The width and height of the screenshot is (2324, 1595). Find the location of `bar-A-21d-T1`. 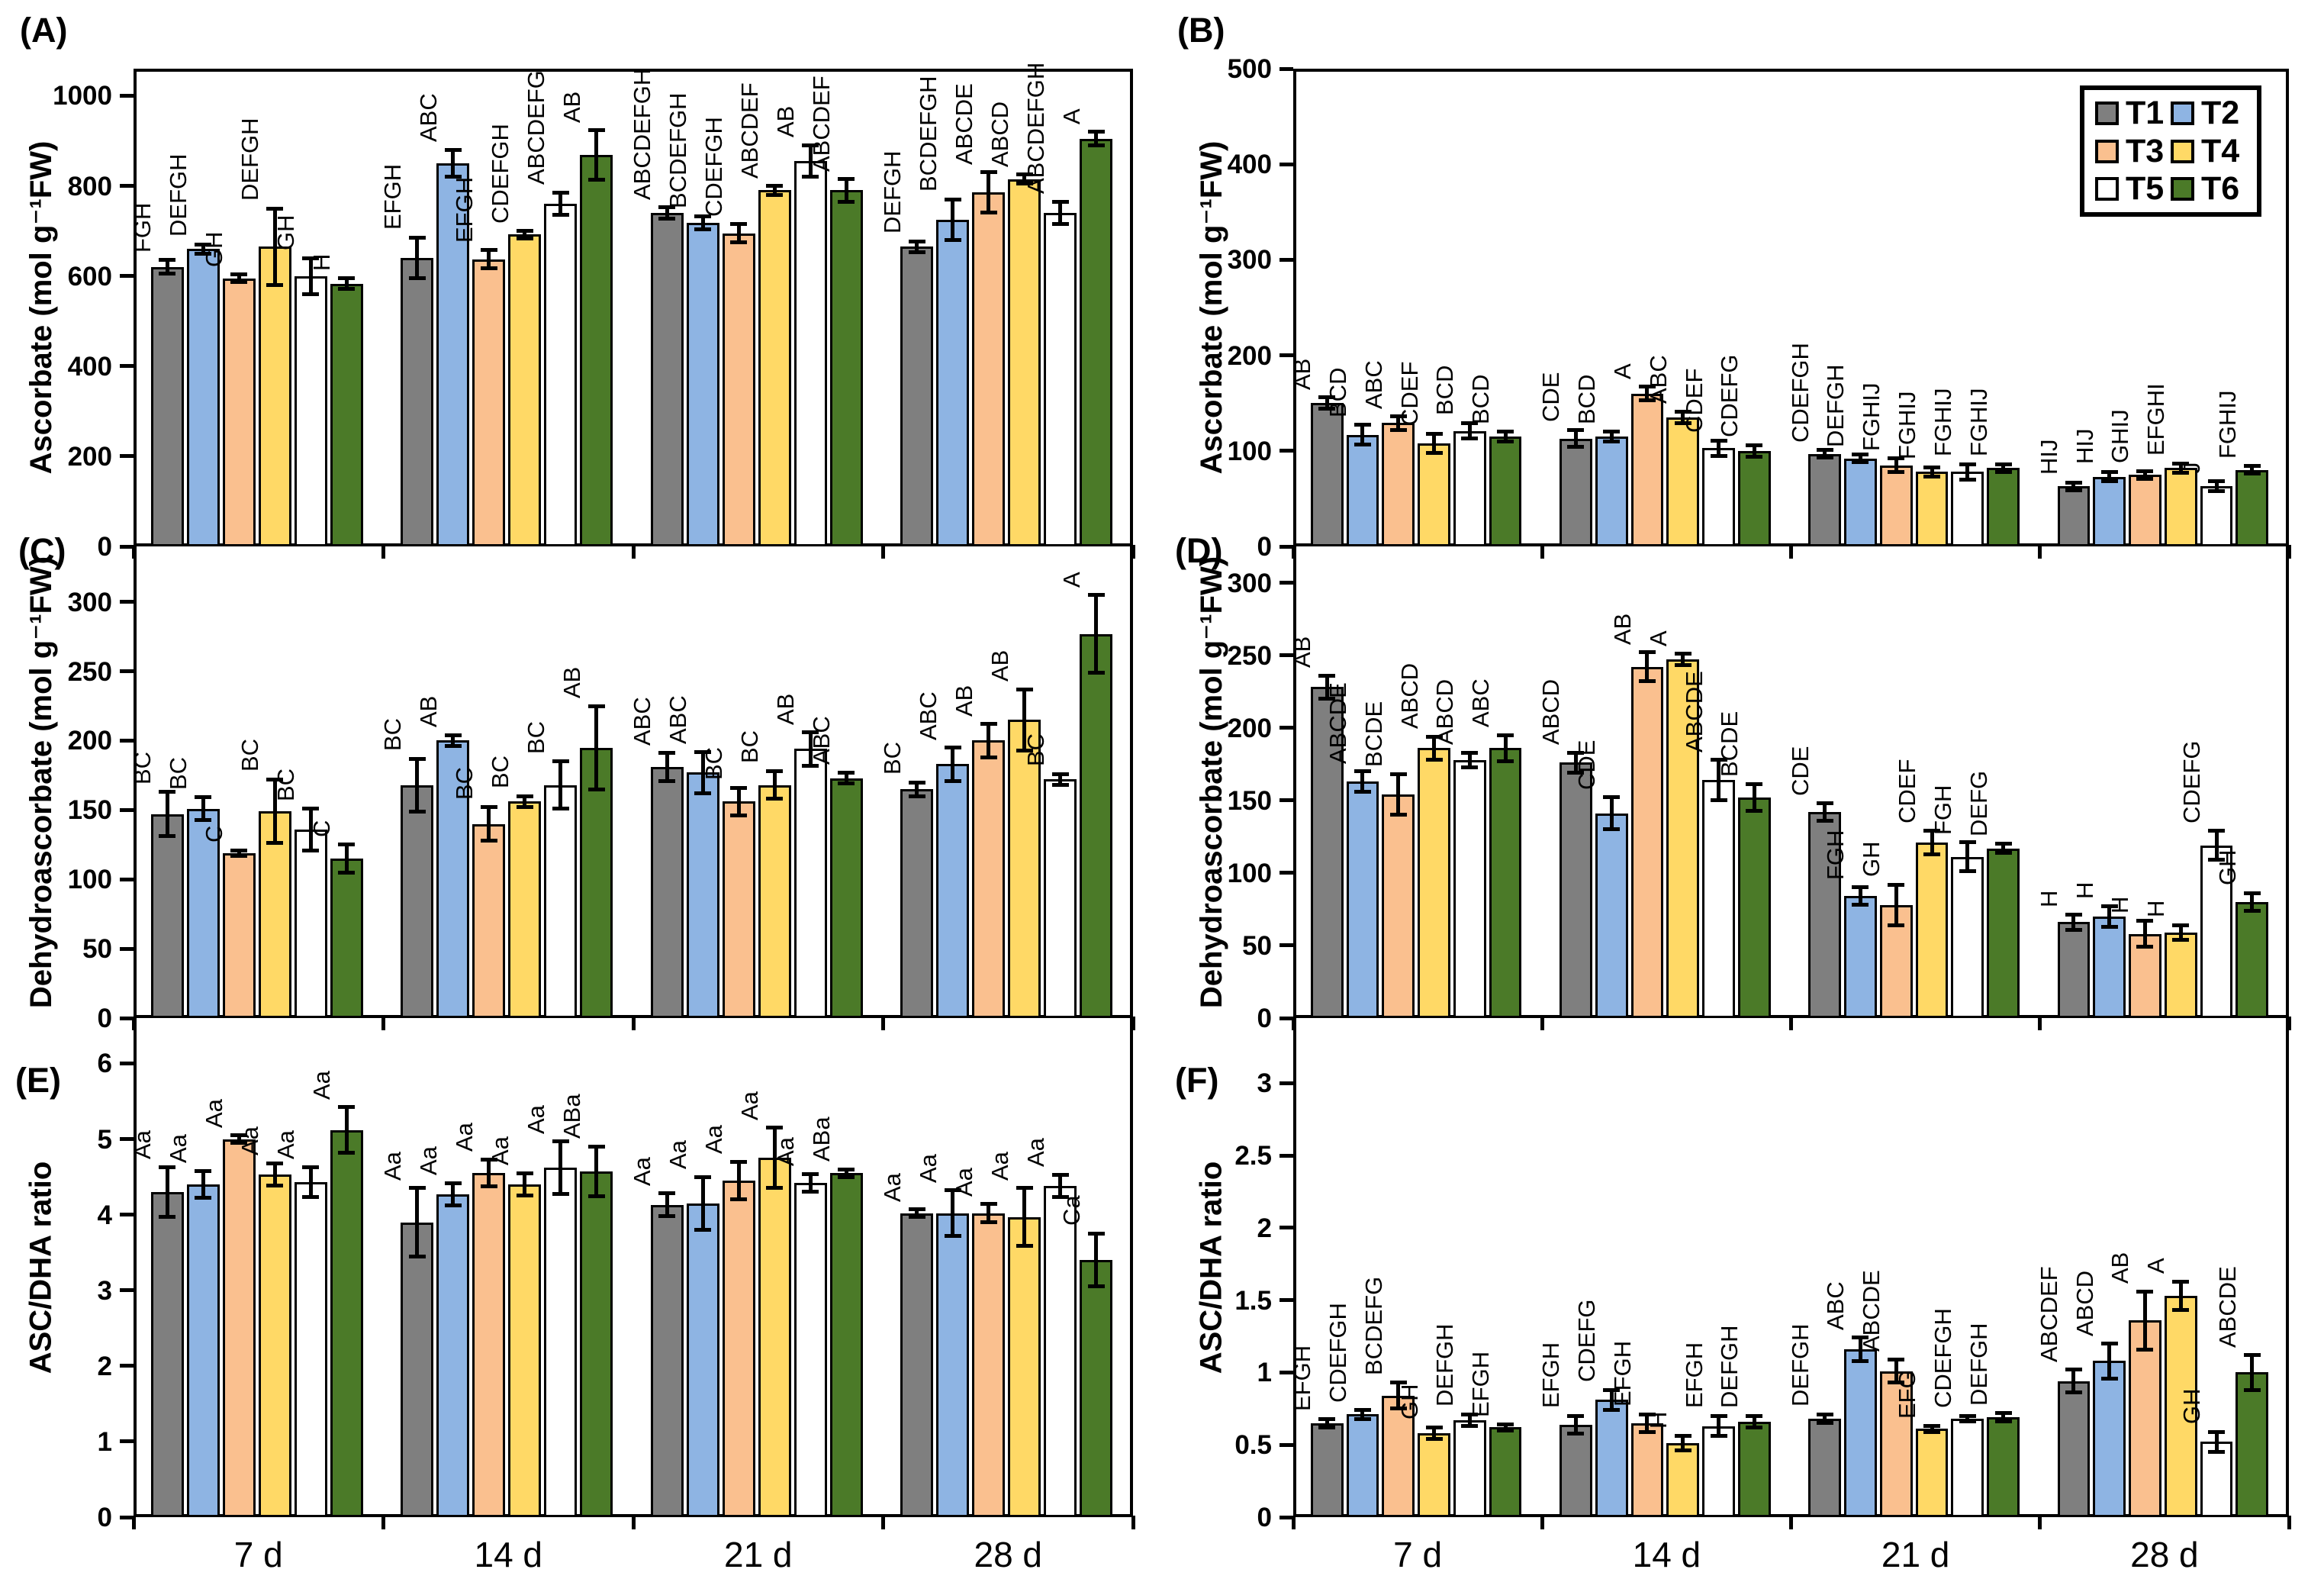

bar-A-21d-T1 is located at coordinates (667, 379).